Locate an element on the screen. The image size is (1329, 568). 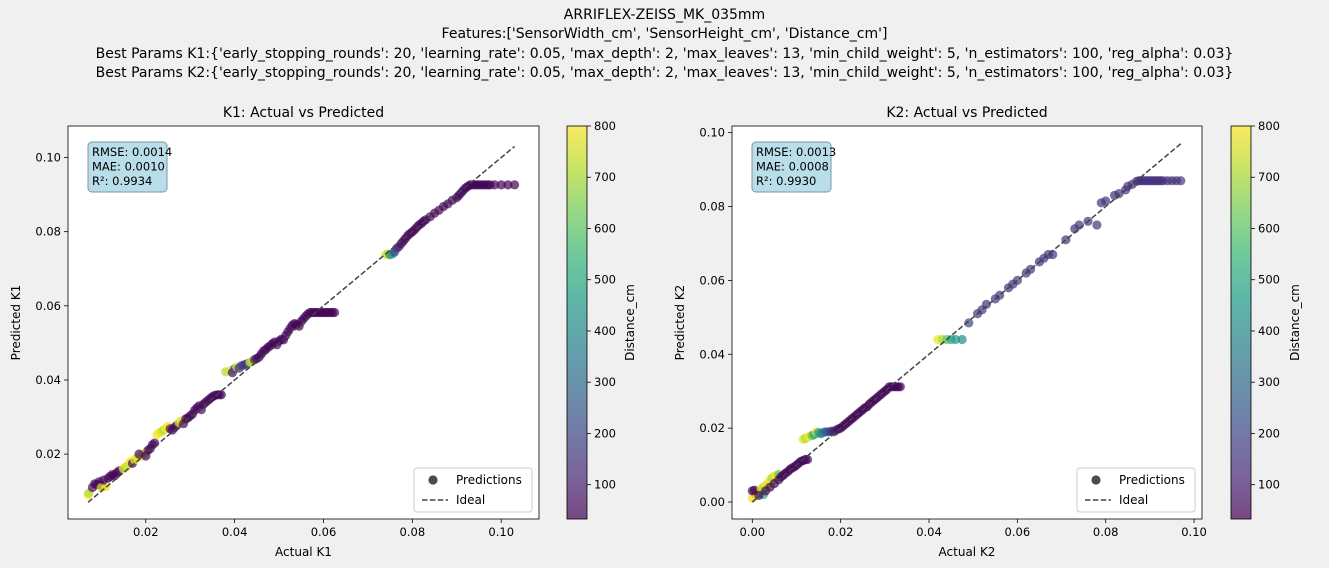
y-tick-label: 0.00 is located at coordinates (712, 502).